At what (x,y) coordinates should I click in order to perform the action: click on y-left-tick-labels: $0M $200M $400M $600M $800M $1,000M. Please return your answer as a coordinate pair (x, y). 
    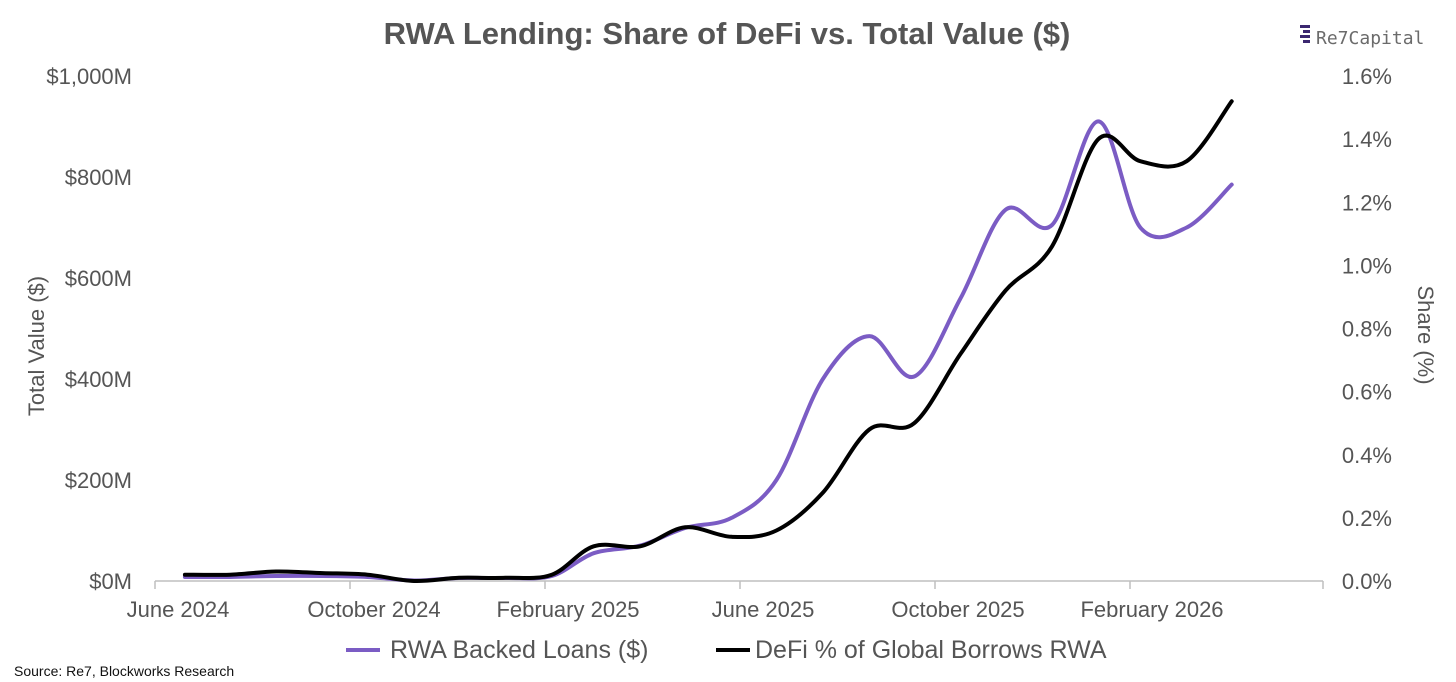
    Looking at the image, I should click on (89, 329).